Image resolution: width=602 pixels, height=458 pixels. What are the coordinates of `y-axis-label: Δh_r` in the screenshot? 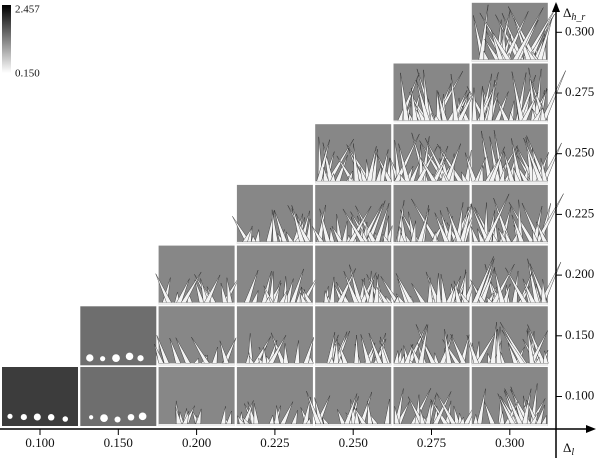 It's located at (574, 14).